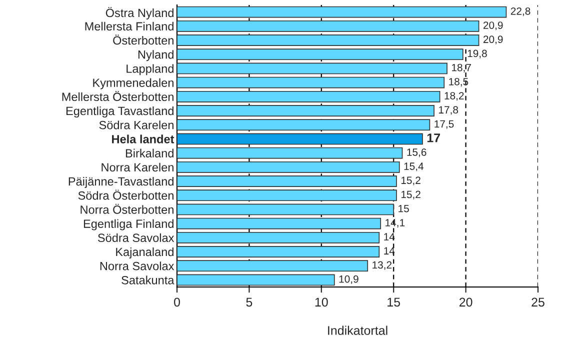  Describe the element at coordinates (137, 266) in the screenshot. I see `y-tick-label: Norra Savolax` at that location.